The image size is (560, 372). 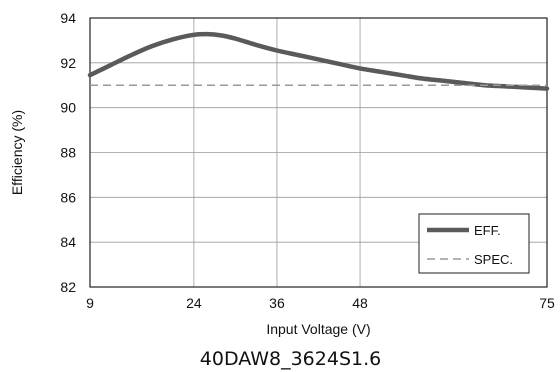 What do you see at coordinates (194, 303) in the screenshot?
I see `x-tick-label: 24` at bounding box center [194, 303].